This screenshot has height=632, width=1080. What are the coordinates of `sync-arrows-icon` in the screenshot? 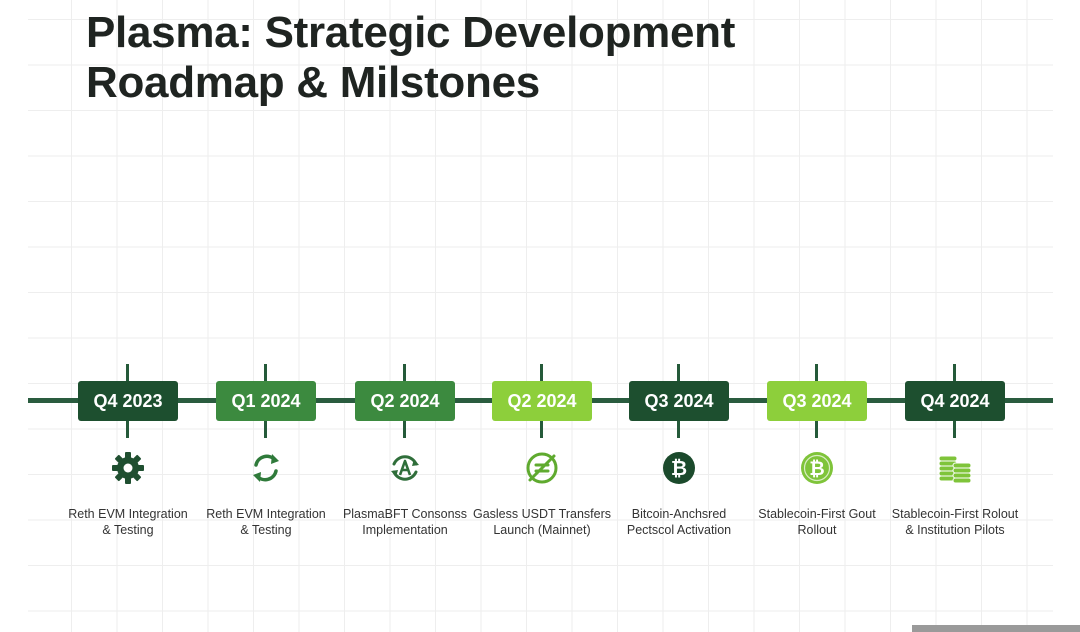 It's located at (266, 468).